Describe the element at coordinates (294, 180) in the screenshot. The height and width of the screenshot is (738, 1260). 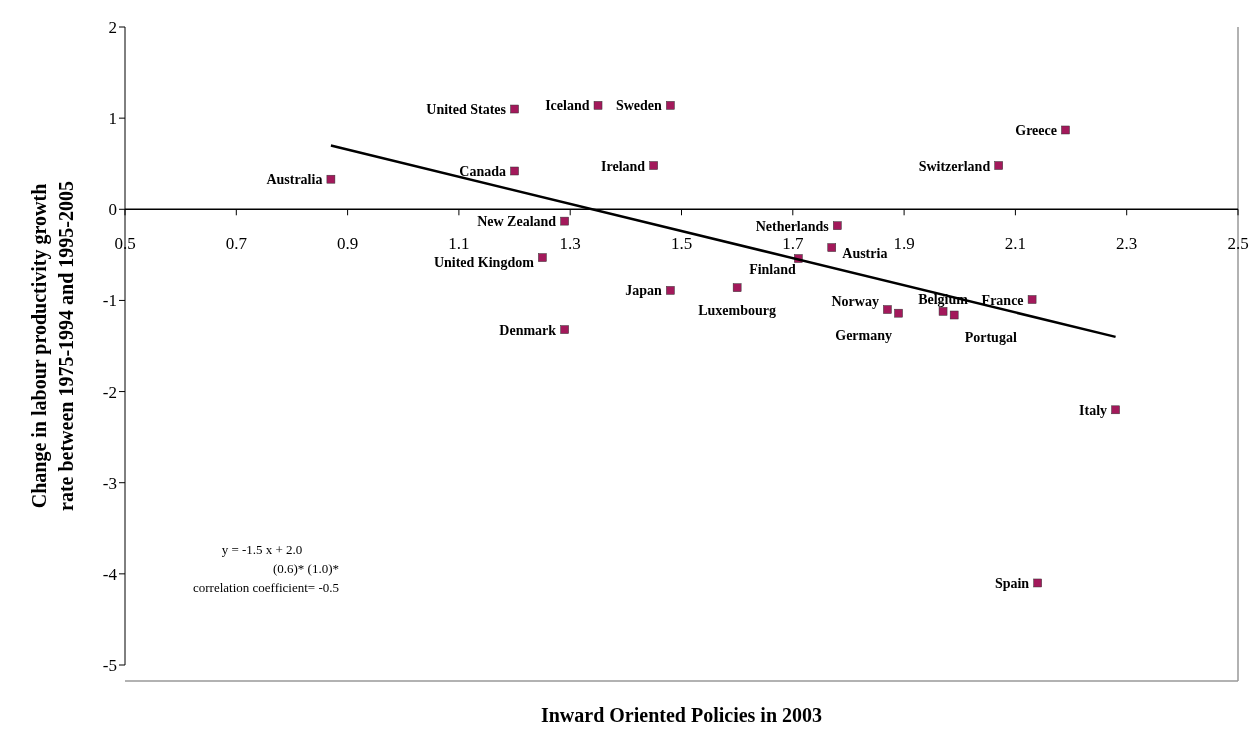
I see `series-label: Australia` at that location.